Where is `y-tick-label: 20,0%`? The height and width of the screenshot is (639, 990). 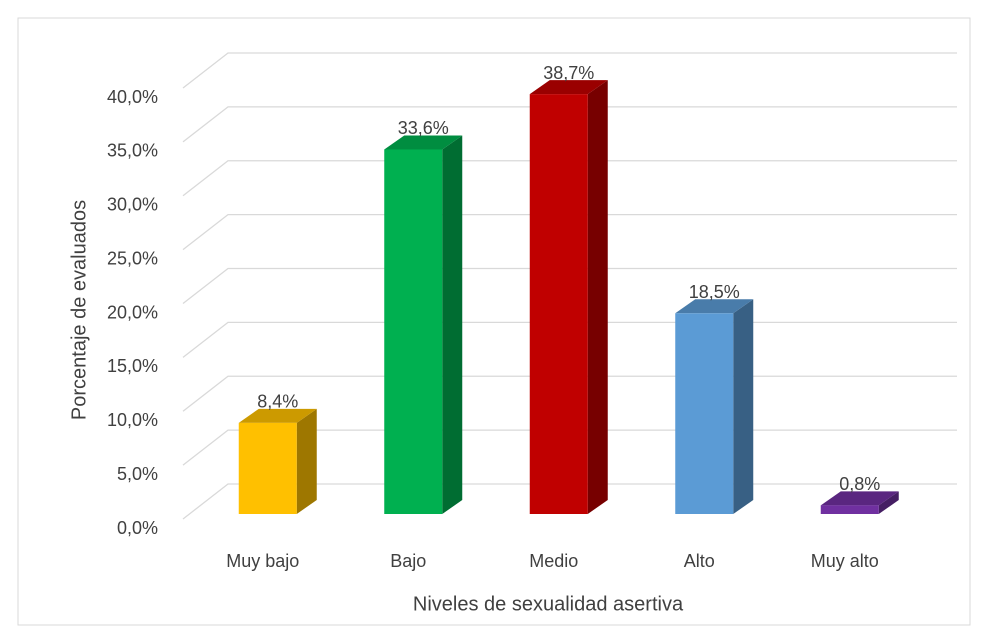
y-tick-label: 20,0% is located at coordinates (132, 312).